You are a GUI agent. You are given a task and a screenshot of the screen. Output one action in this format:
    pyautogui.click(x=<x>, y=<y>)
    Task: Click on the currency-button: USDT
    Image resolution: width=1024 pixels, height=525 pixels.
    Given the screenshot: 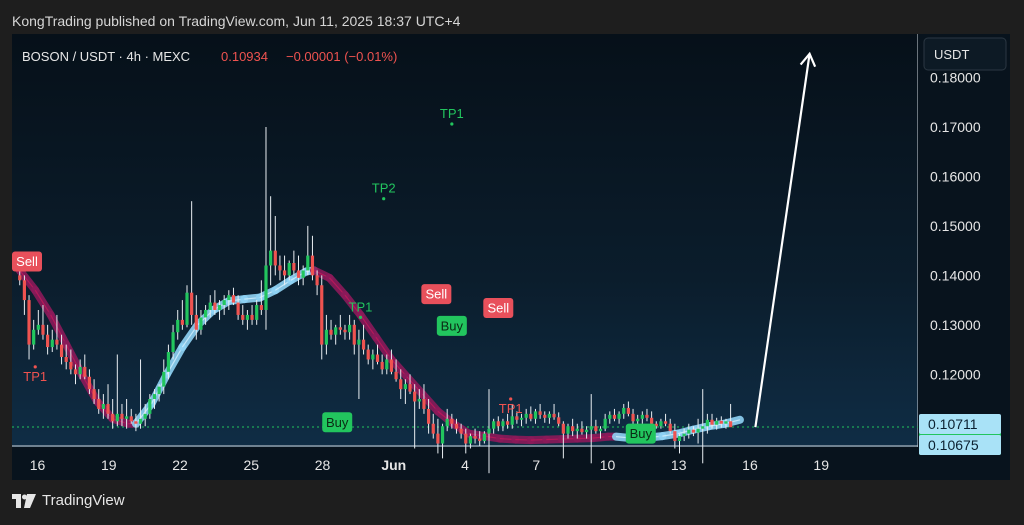 What is the action you would take?
    pyautogui.click(x=965, y=54)
    